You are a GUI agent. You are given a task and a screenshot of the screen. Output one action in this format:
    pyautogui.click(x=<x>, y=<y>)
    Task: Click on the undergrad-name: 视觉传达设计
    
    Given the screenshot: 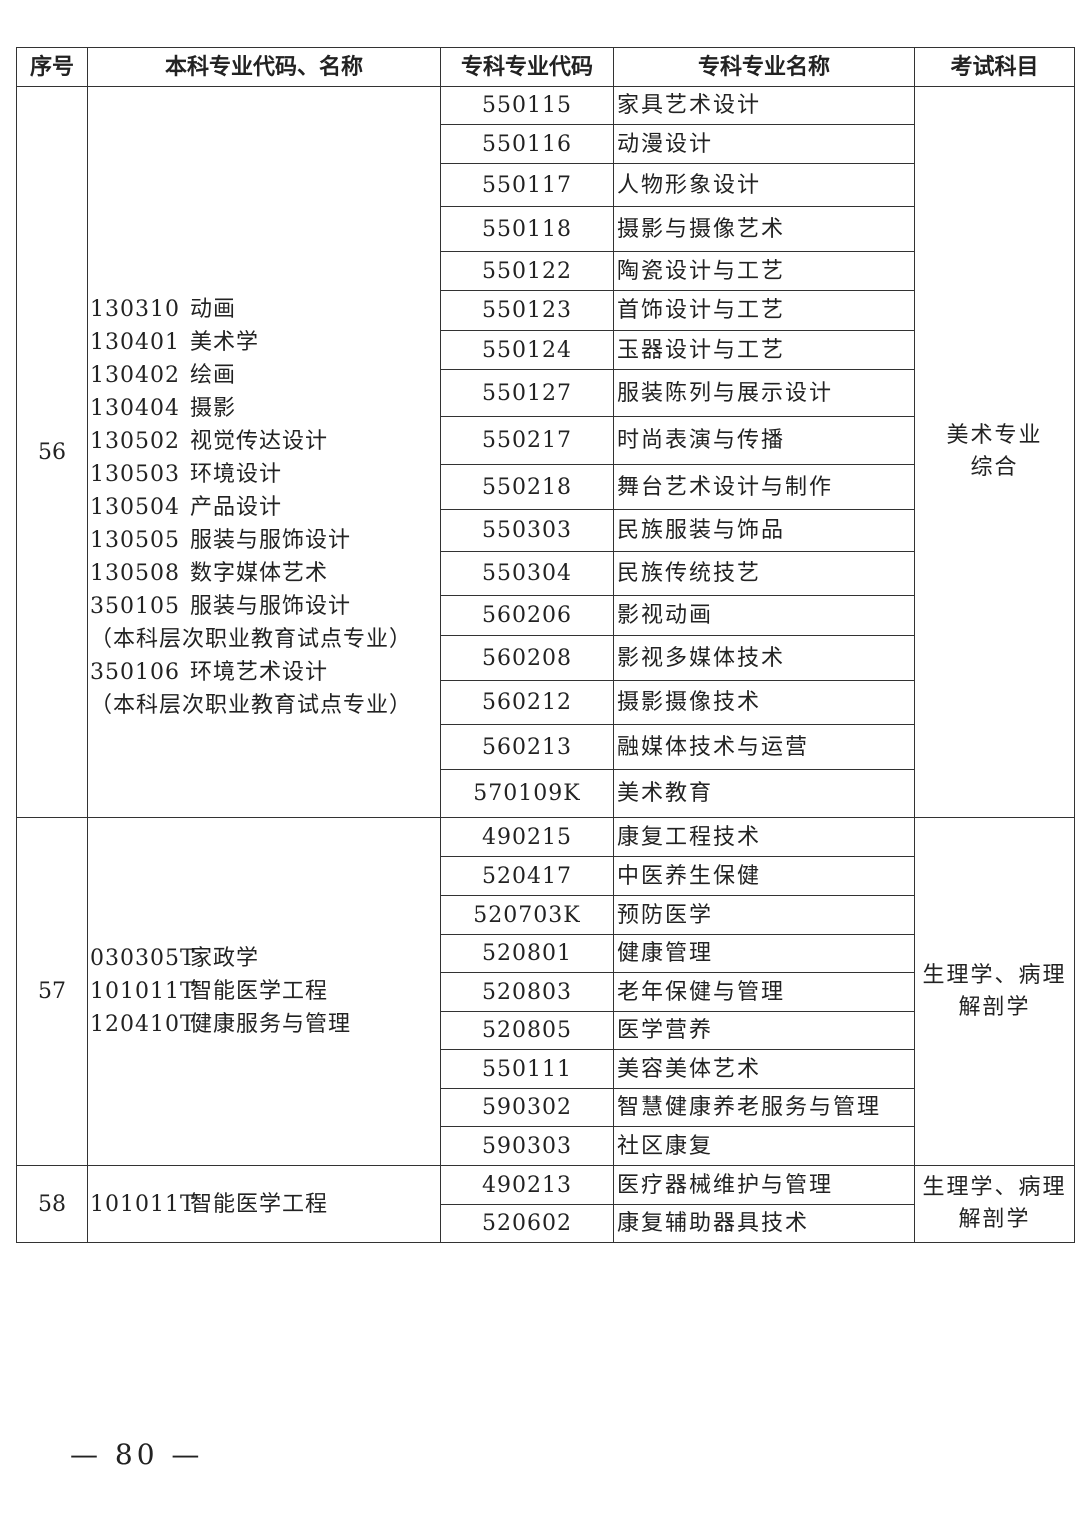 What is the action you would take?
    pyautogui.click(x=259, y=441)
    